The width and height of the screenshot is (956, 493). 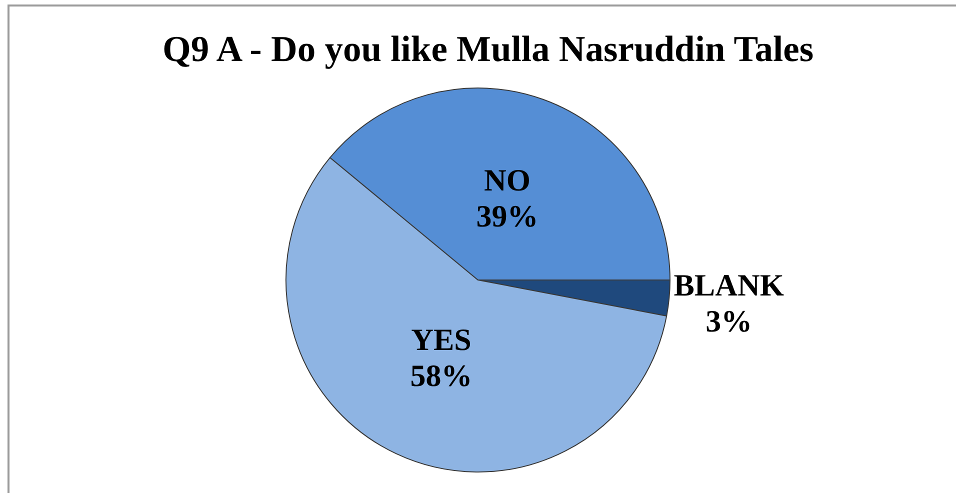 What do you see at coordinates (441, 376) in the screenshot?
I see `data-label: 58%` at bounding box center [441, 376].